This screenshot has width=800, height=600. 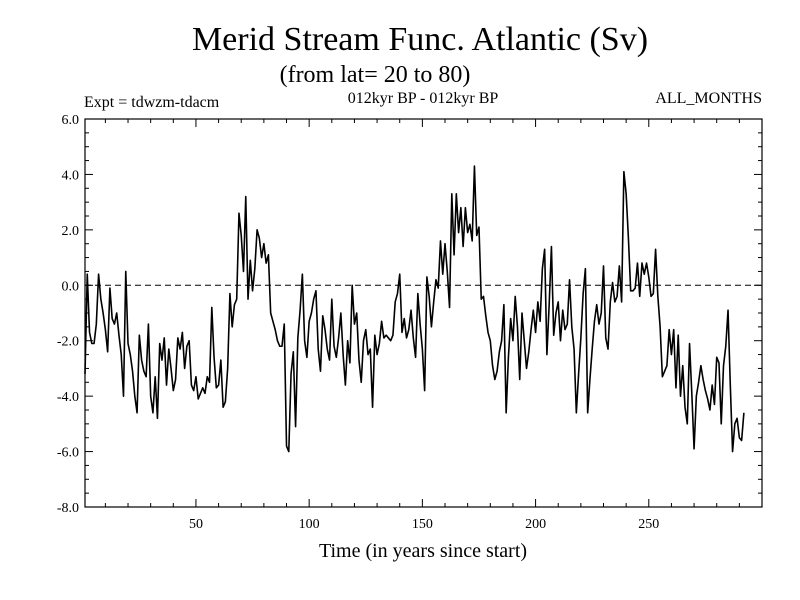 I want to click on y-tick-label: 2.0, so click(x=71, y=231).